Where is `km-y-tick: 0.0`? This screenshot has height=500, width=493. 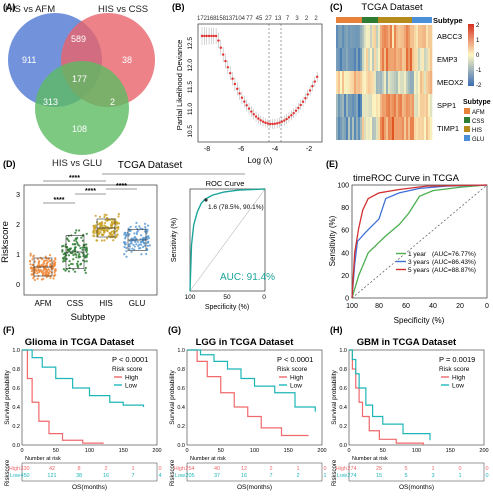
km-y-tick: 0.0 is located at coordinates (181, 446).